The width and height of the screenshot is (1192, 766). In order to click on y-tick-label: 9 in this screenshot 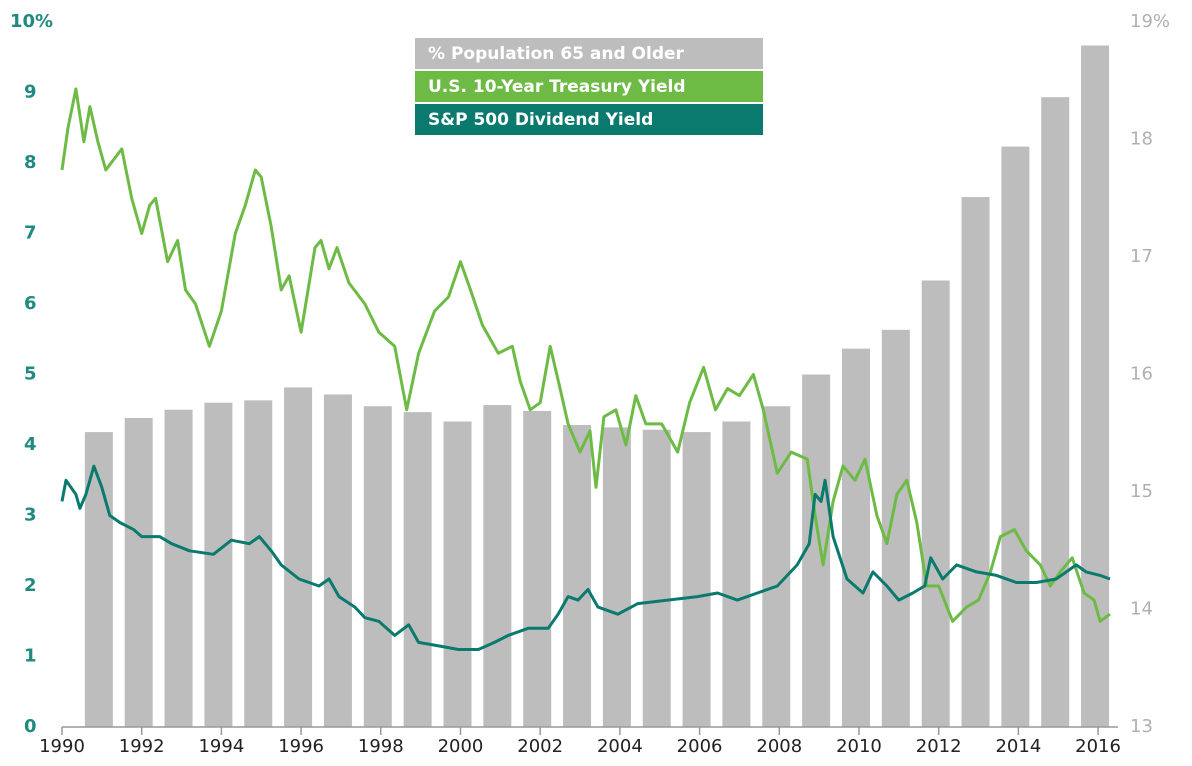, I will do `click(30, 92)`.